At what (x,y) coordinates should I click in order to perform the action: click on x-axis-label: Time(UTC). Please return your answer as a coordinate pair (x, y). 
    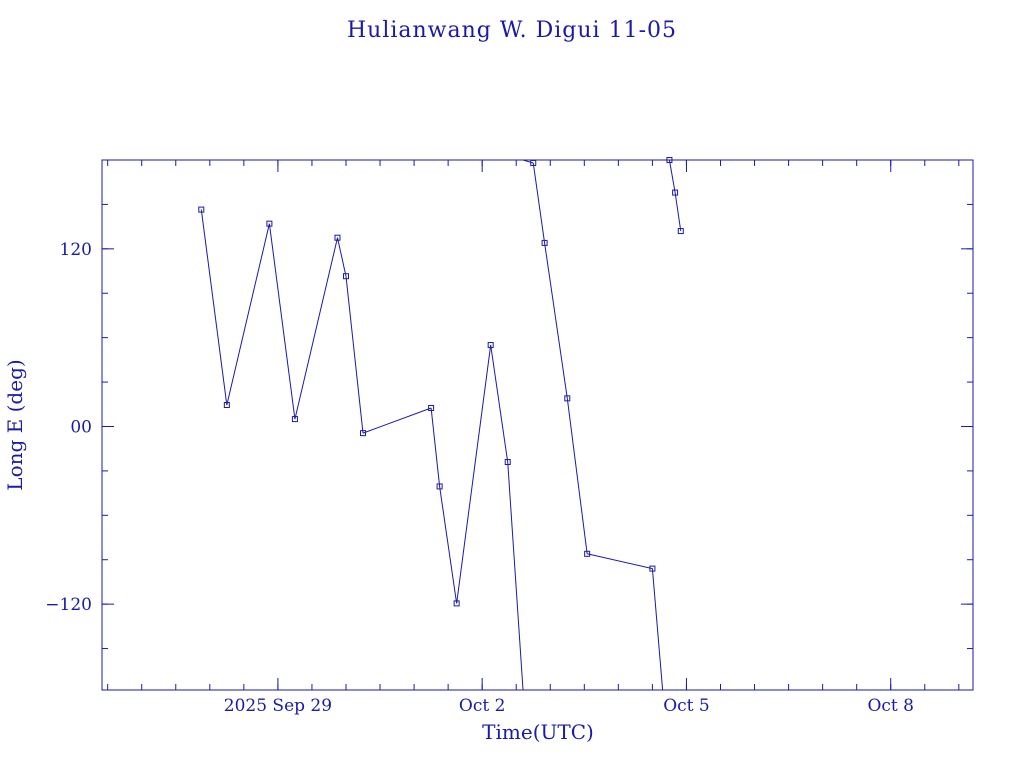
    Looking at the image, I should click on (538, 732).